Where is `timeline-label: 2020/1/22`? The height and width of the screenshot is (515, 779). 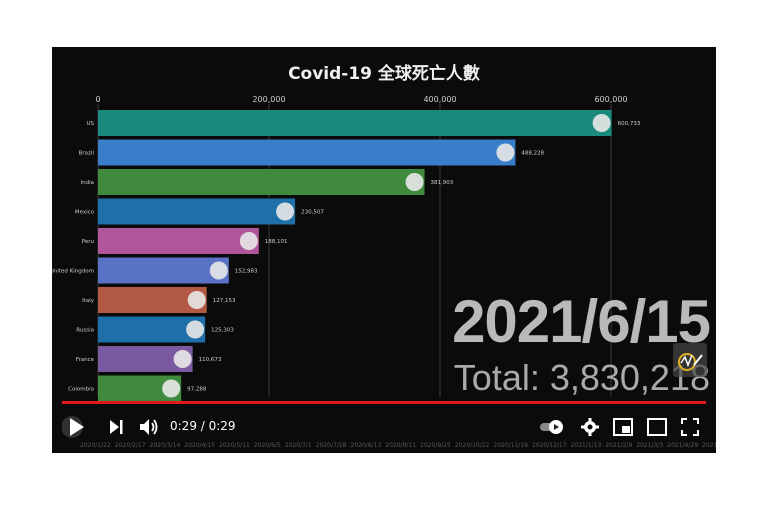 timeline-label: 2020/1/22 is located at coordinates (95, 445).